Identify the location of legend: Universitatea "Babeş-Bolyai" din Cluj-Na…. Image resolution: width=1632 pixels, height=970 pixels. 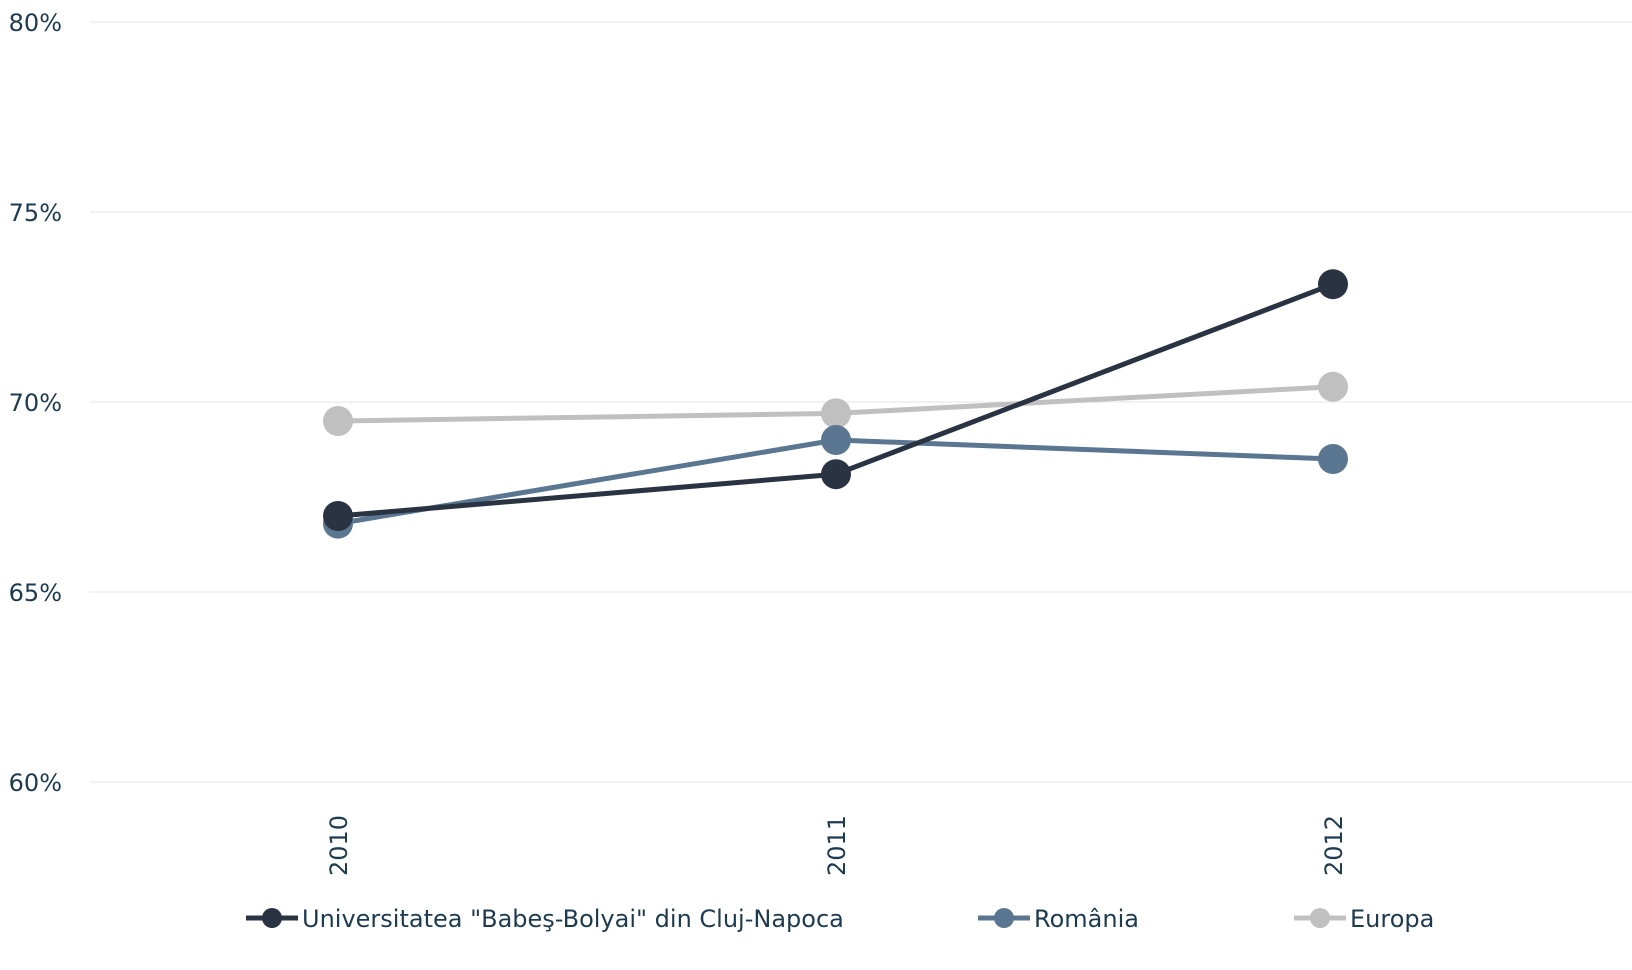
(840, 919).